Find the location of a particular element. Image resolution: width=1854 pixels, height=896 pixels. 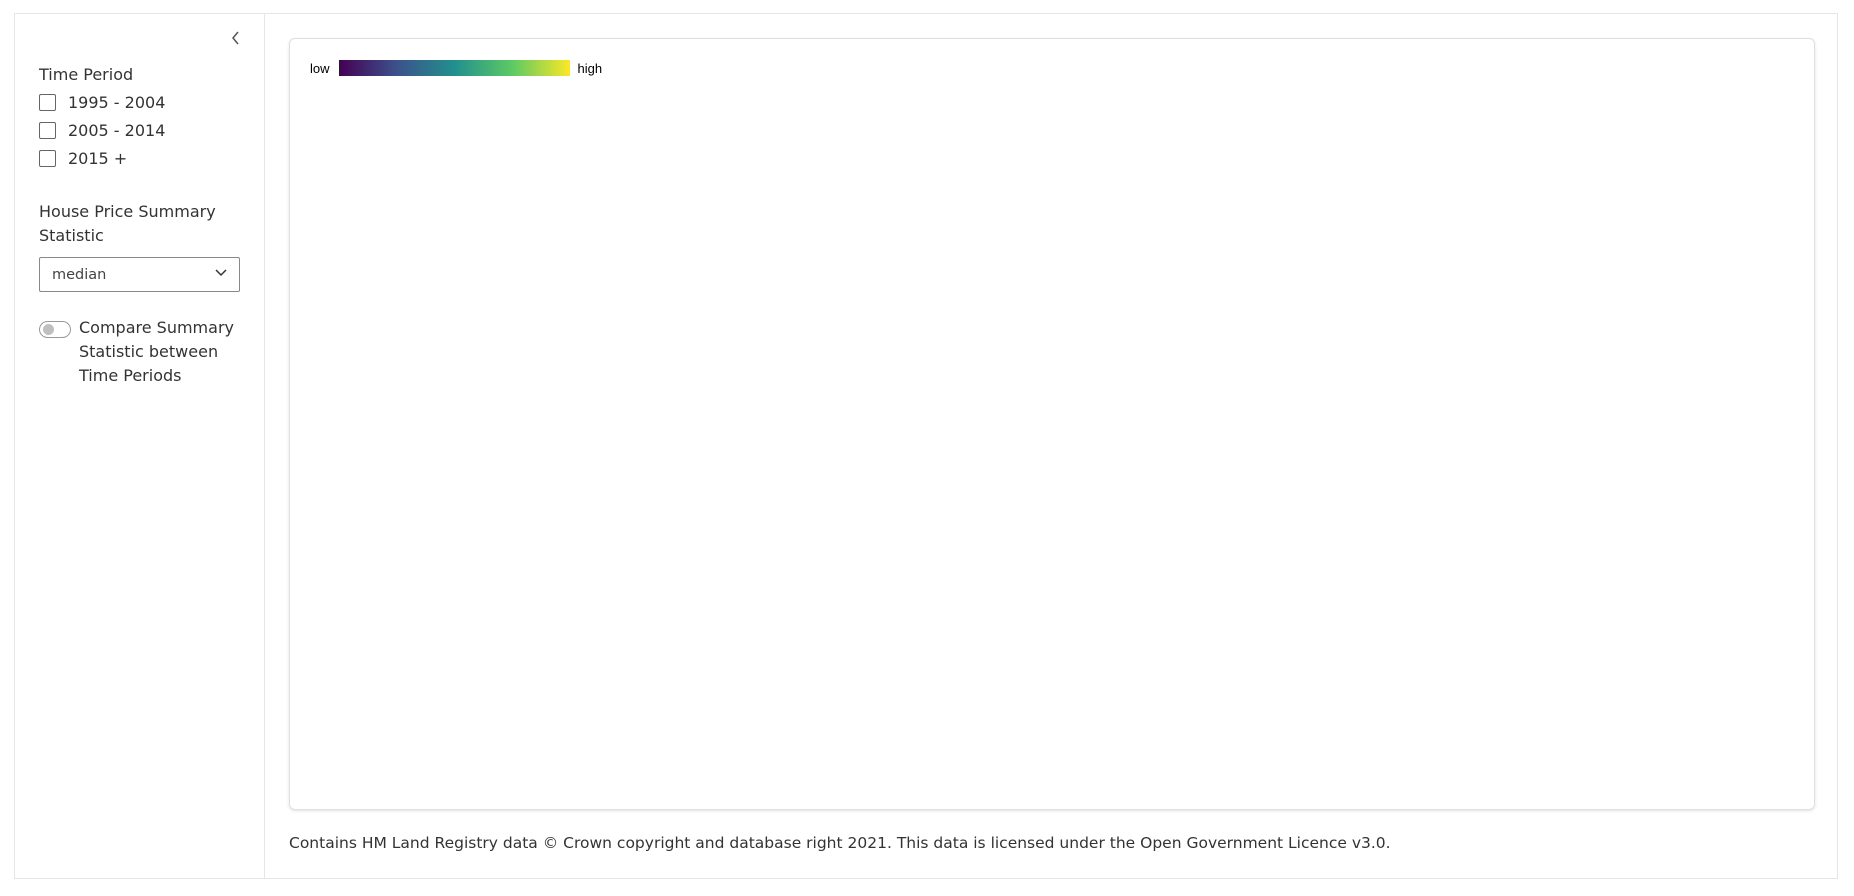

summary-statistic-select: median is located at coordinates (139, 274).